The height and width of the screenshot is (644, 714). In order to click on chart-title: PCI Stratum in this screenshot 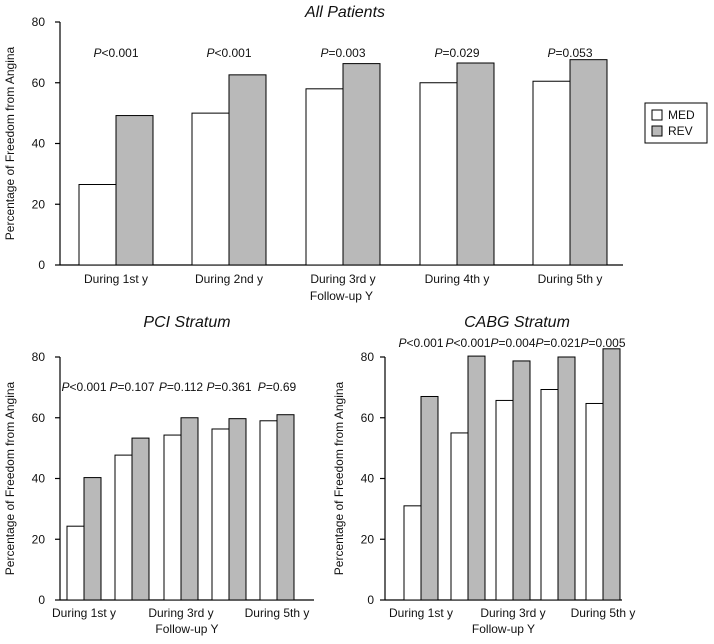, I will do `click(186, 322)`.